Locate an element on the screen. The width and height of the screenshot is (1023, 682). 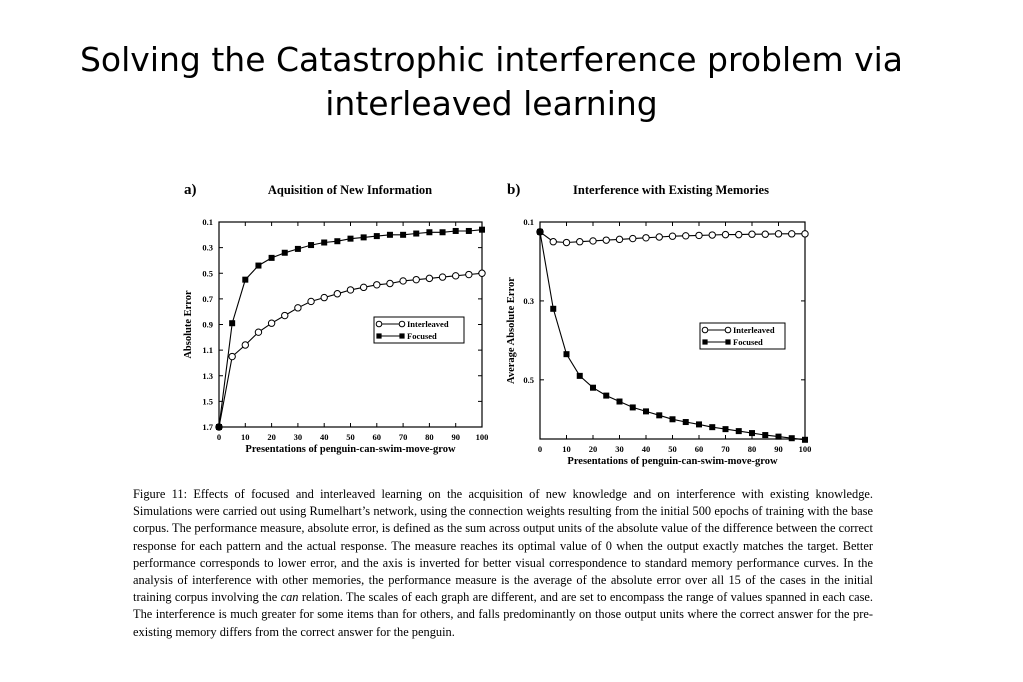
x-tick-label-b: 70 is located at coordinates (725, 449).